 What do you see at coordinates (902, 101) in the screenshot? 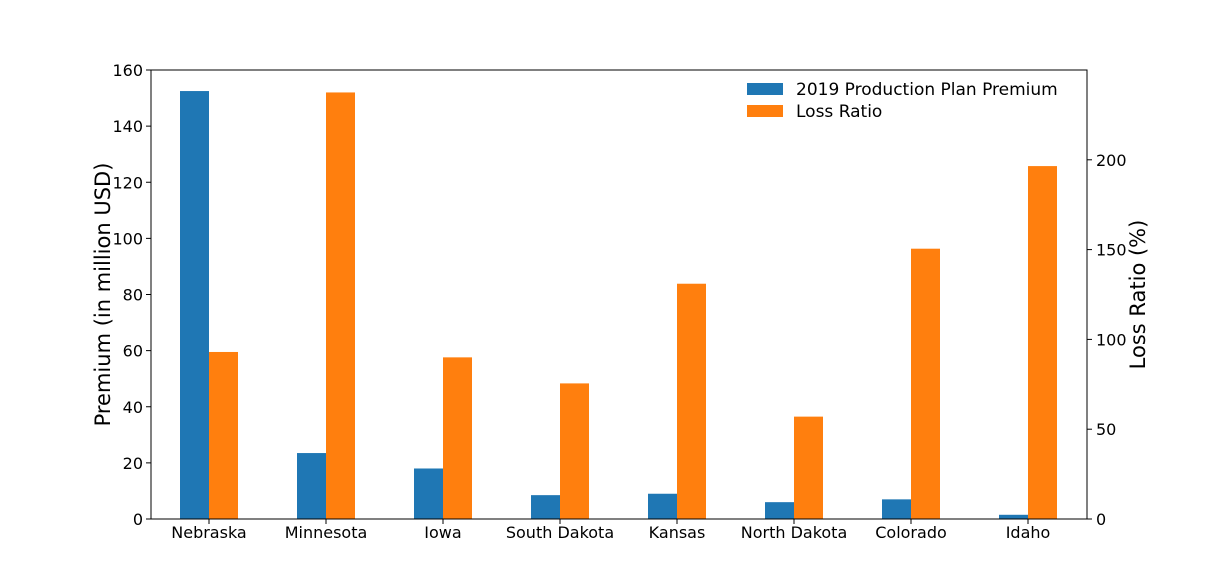
I see `legend: 2019 Production Plan Premium Loss Ratio` at bounding box center [902, 101].